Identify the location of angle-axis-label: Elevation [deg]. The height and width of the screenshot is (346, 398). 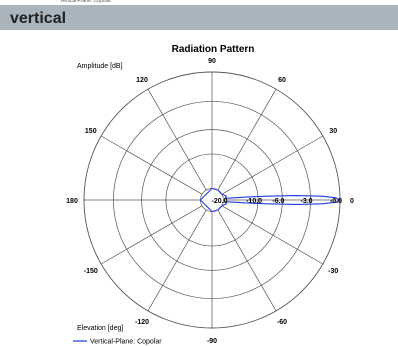
(100, 328).